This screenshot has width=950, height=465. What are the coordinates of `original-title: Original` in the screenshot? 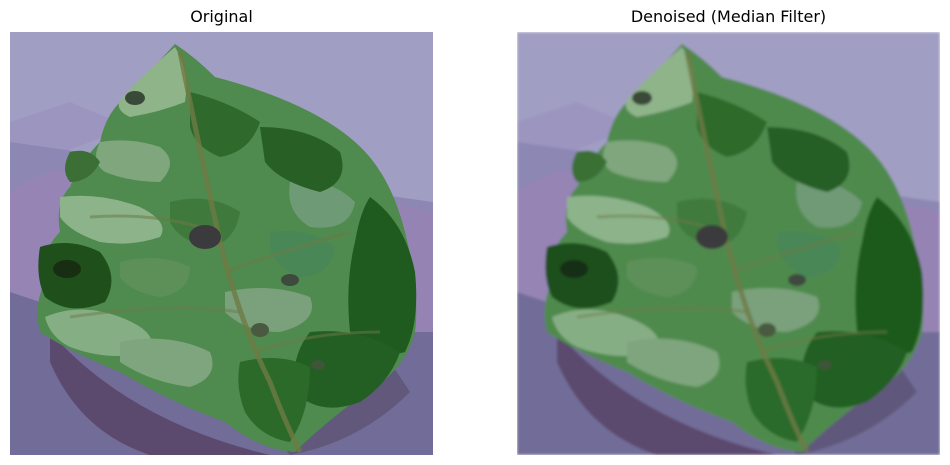 It's located at (221, 16).